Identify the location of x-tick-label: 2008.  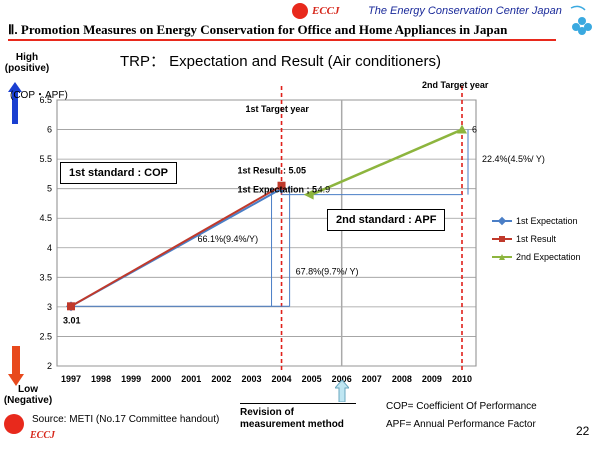
(402, 379).